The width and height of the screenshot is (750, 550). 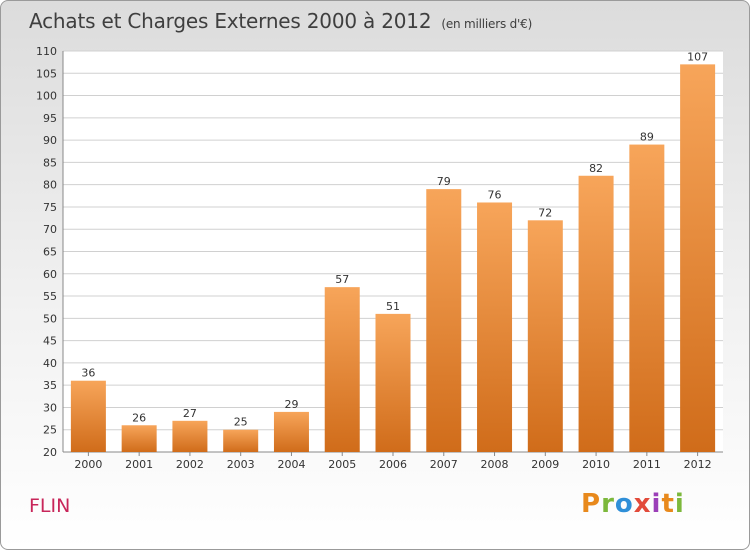 What do you see at coordinates (596, 168) in the screenshot?
I see `data-label: 82` at bounding box center [596, 168].